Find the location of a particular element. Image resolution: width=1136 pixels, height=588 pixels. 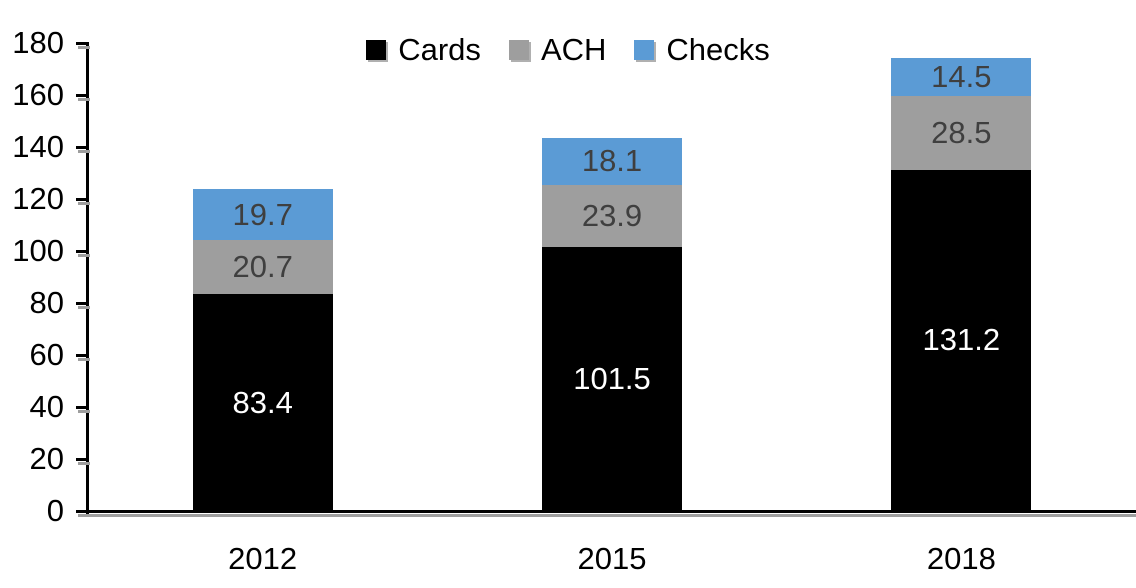

x-axis-label-2018: 2018 is located at coordinates (961, 558).